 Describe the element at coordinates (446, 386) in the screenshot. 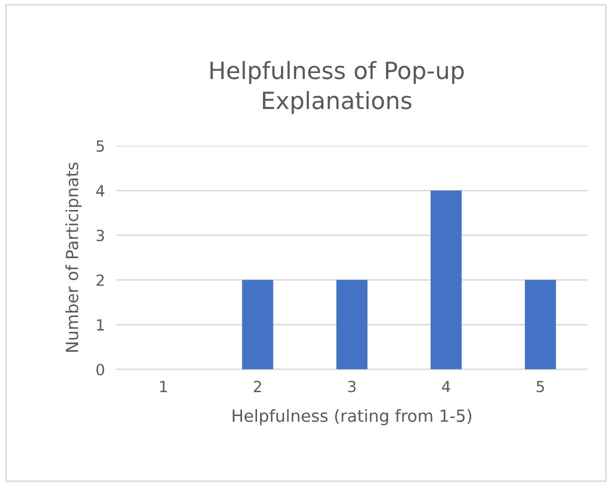

I see `x-tick-label: 4` at that location.